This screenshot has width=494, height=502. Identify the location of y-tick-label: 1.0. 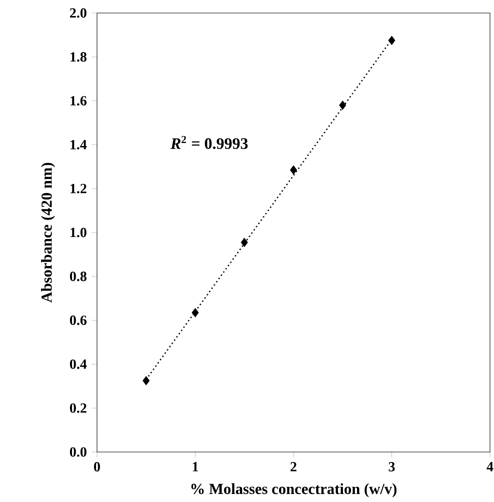
(78, 233).